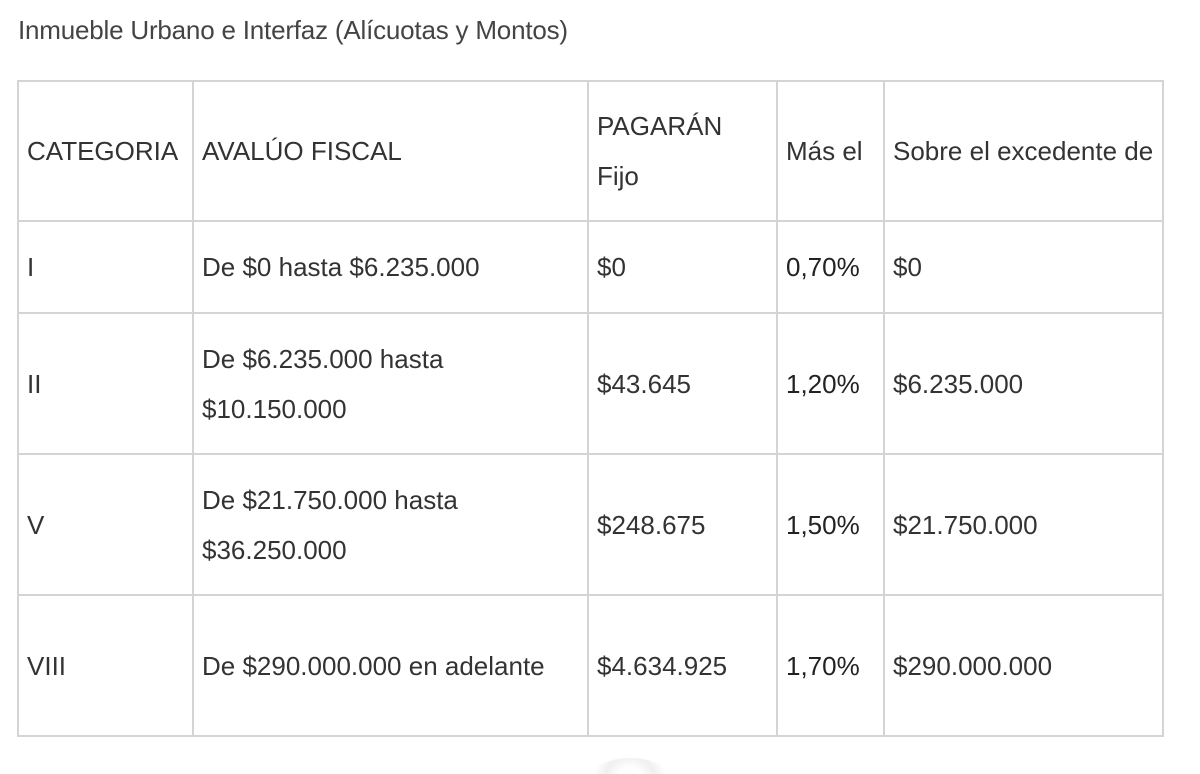  What do you see at coordinates (1023, 524) in the screenshot?
I see `cell-excedente: $21.750.000` at bounding box center [1023, 524].